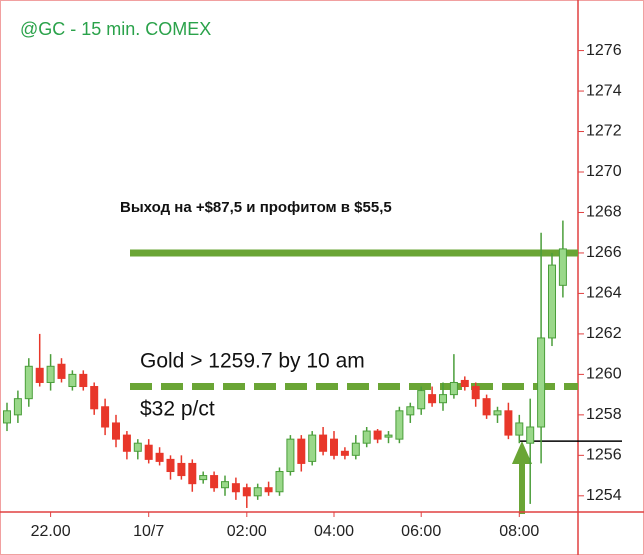 The image size is (644, 555). Describe the element at coordinates (522, 477) in the screenshot. I see `entry-arrow` at that location.